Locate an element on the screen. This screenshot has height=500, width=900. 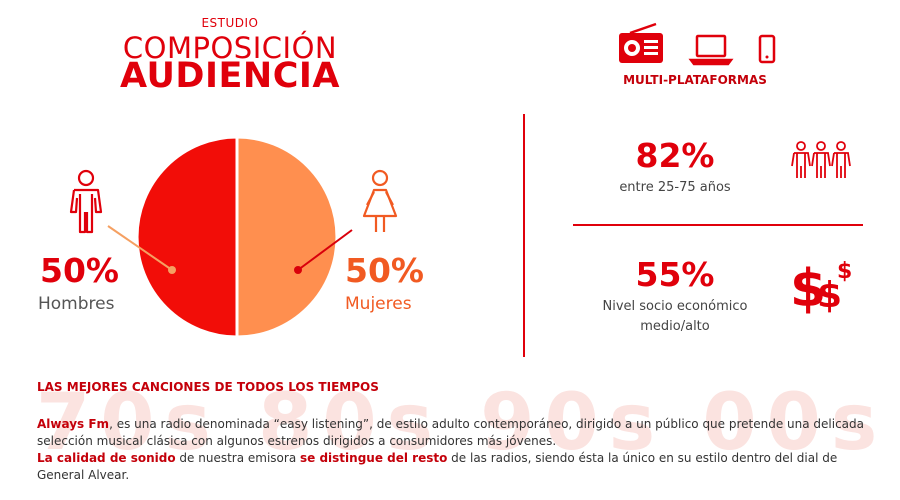
multiplatform-label: MULTI-PLATAFORMAS is located at coordinates (695, 80).